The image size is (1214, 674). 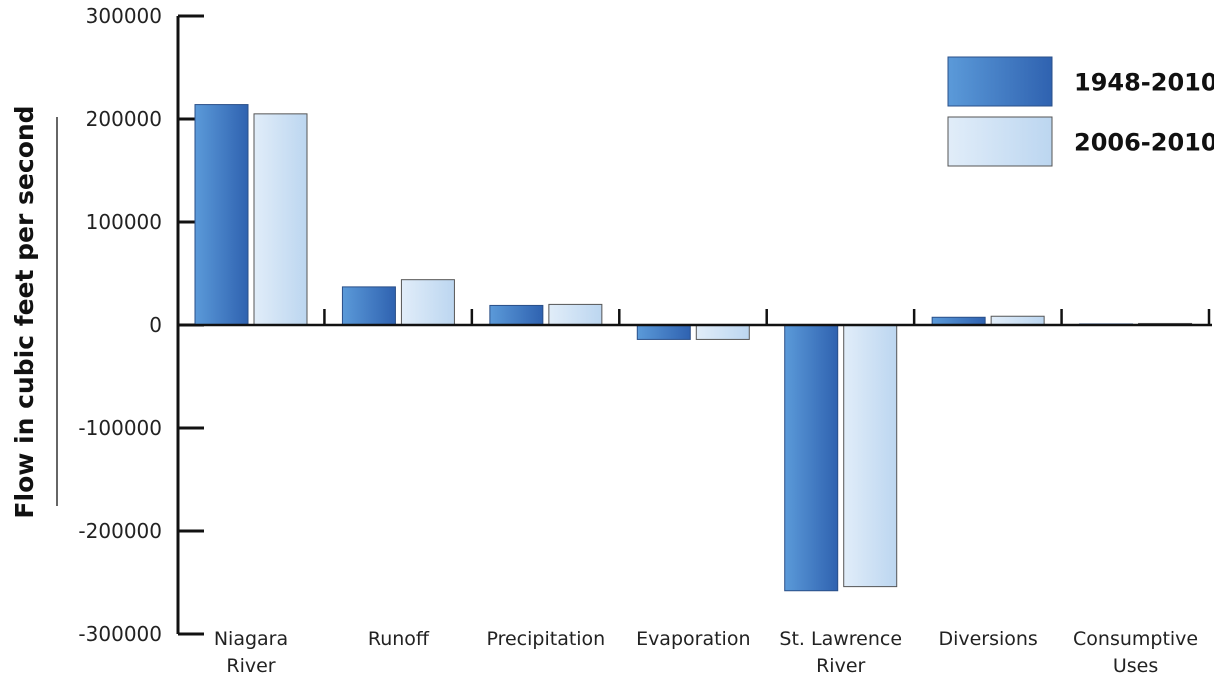 I want to click on y-tick-label: -100000, so click(x=120, y=428).